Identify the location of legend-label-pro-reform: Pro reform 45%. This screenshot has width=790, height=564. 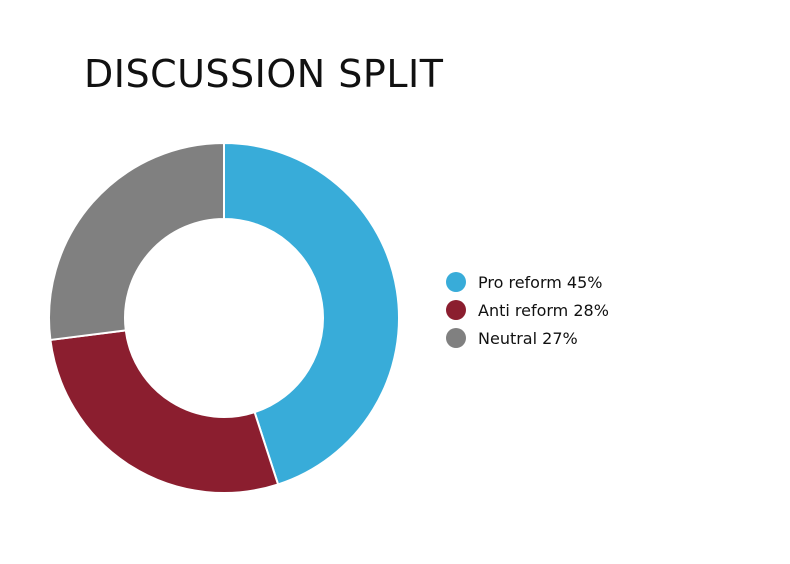
(540, 282).